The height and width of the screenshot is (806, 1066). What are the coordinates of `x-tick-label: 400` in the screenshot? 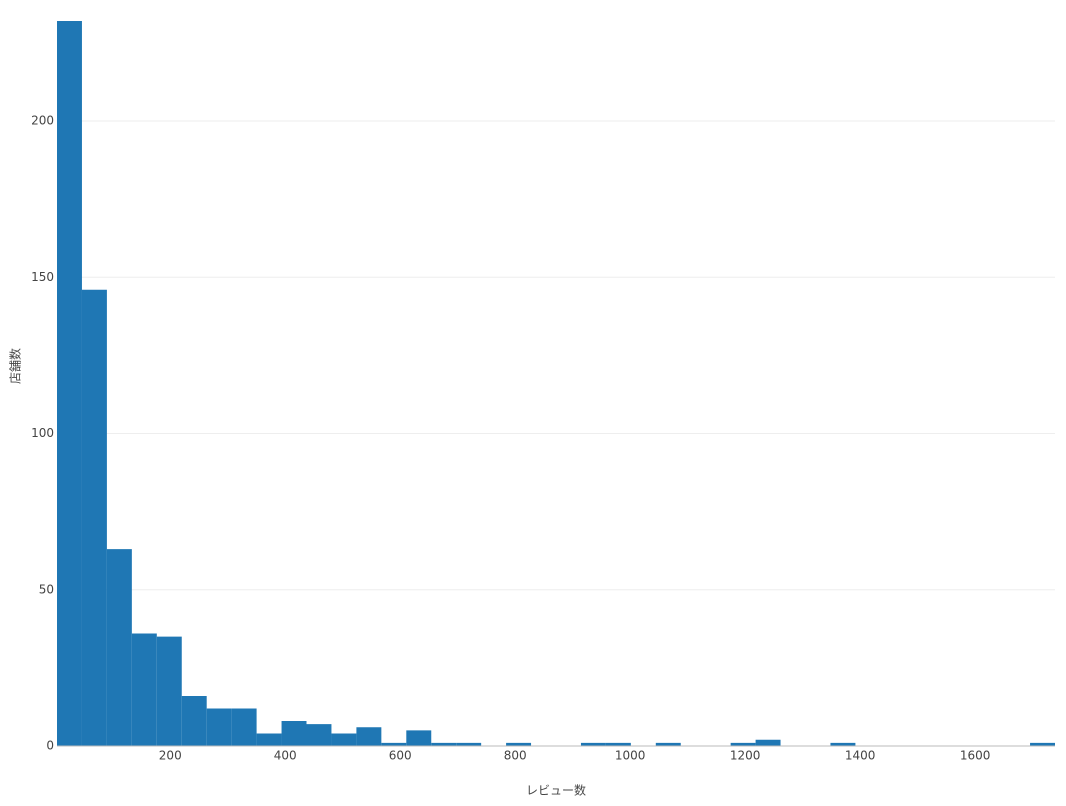 It's located at (285, 756).